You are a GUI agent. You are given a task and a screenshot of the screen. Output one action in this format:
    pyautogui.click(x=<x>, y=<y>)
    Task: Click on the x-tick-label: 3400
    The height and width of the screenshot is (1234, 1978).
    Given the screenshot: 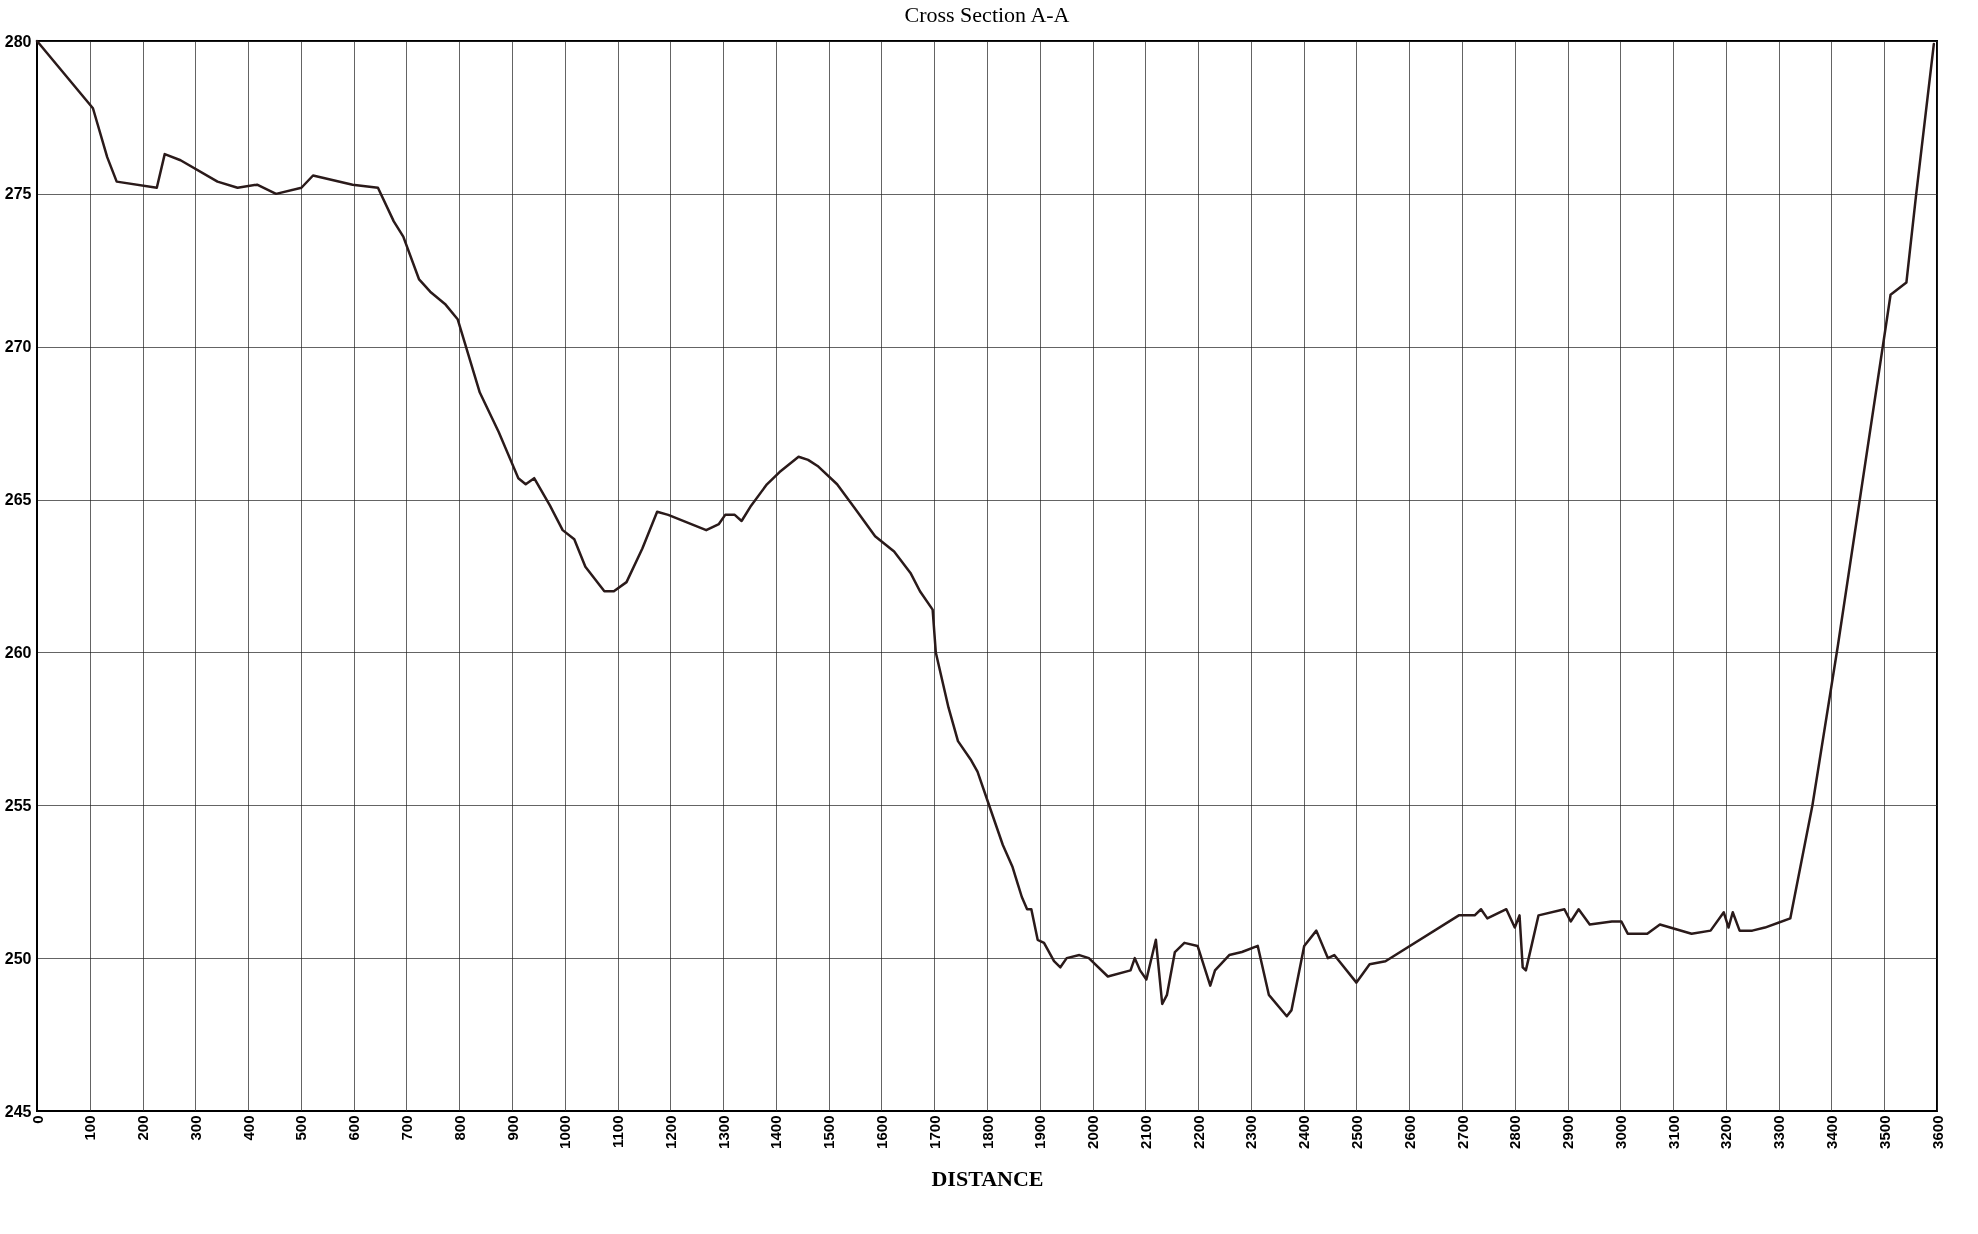 What is the action you would take?
    pyautogui.click(x=1831, y=1132)
    